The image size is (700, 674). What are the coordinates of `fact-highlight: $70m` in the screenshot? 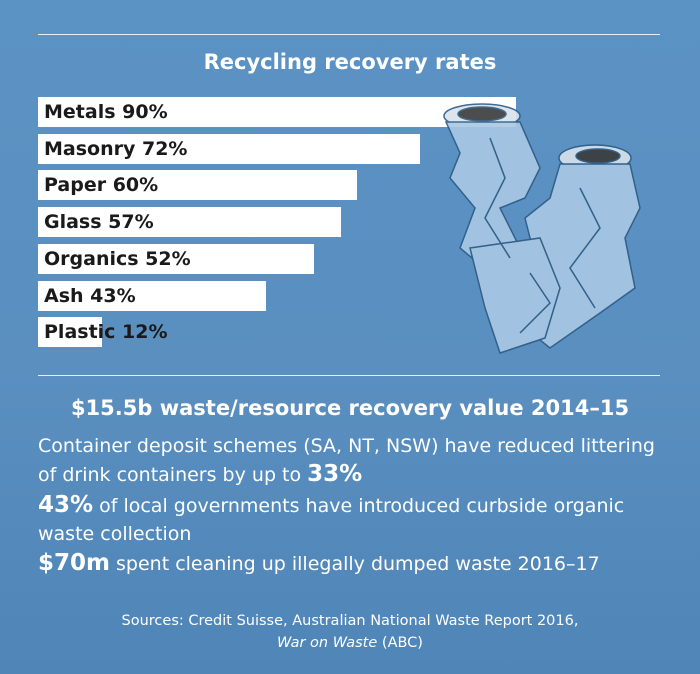 It's located at (74, 563).